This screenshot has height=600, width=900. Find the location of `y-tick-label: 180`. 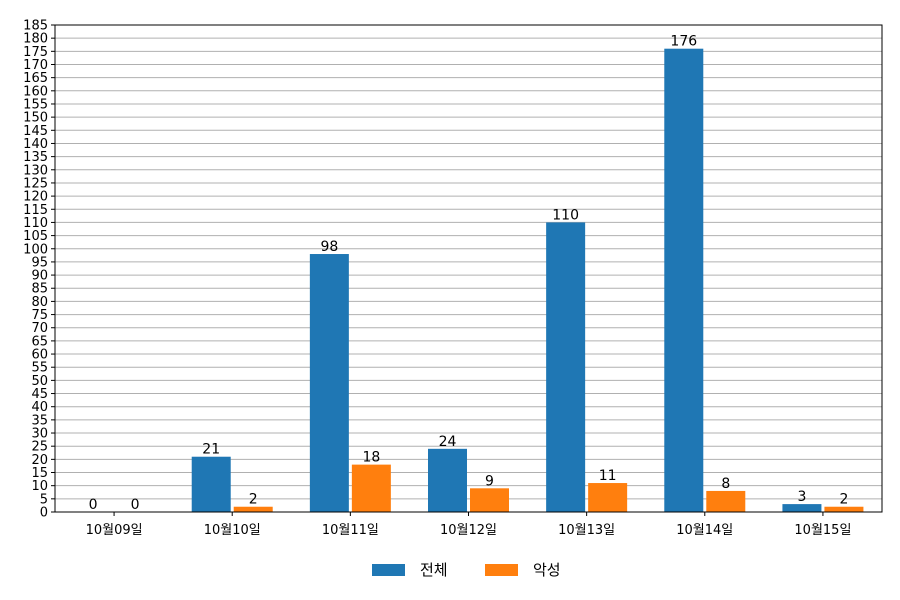

y-tick-label: 180 is located at coordinates (35, 39).